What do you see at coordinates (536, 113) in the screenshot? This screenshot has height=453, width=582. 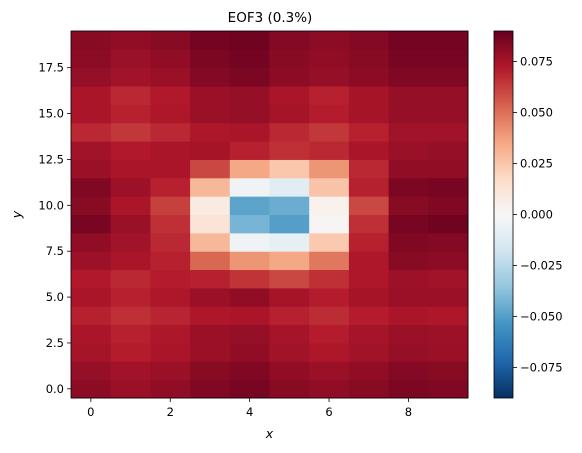 I see `colorbar-tick-label: 0.050` at bounding box center [536, 113].